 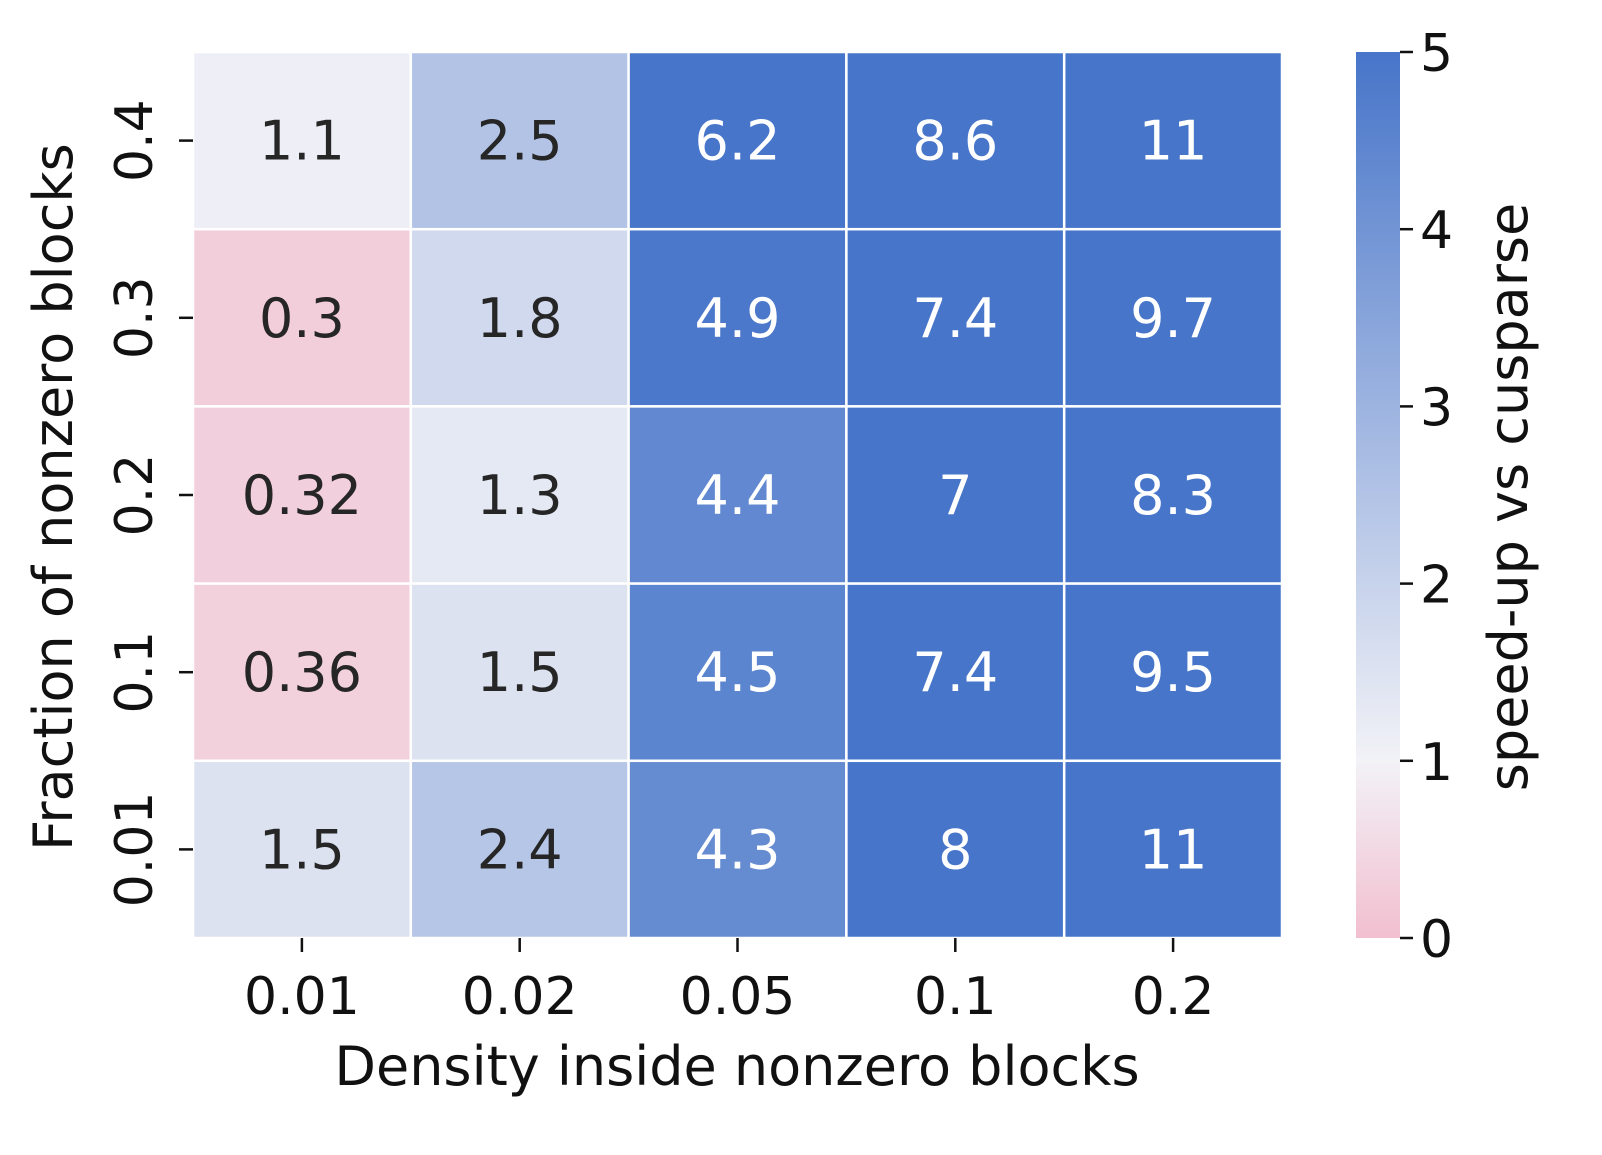 What do you see at coordinates (1436, 231) in the screenshot?
I see `colorbar-tick-label: 4` at bounding box center [1436, 231].